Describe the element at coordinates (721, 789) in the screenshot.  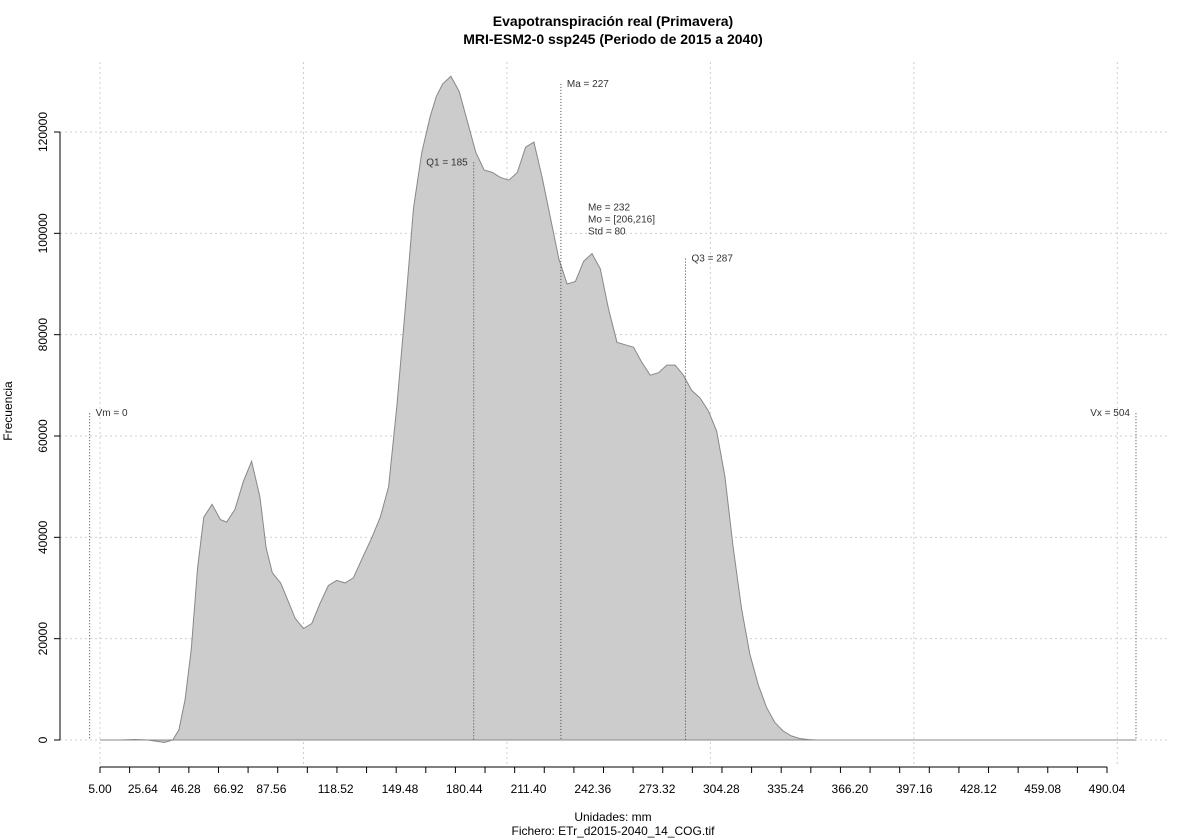
I see `x-tick-label: 304.28` at that location.